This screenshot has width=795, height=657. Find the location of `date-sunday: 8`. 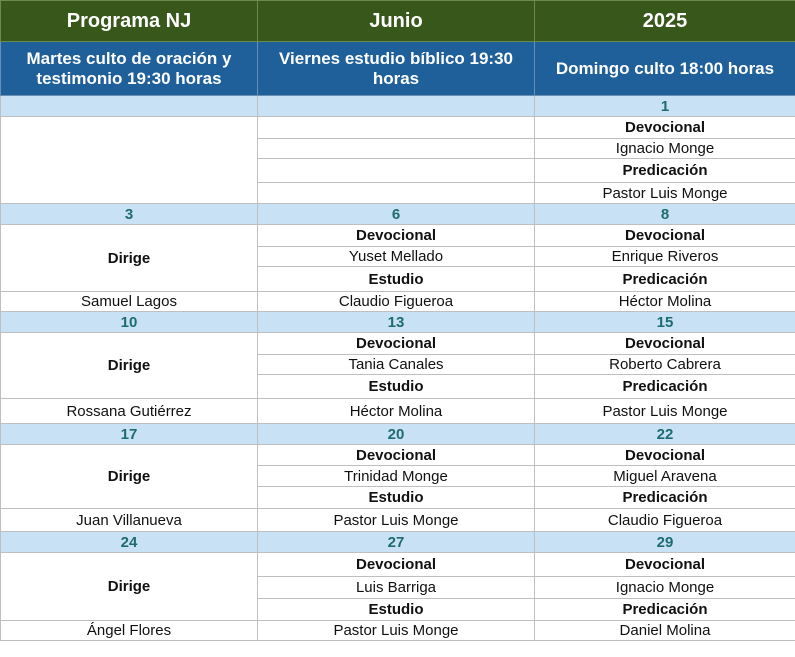

date-sunday: 8 is located at coordinates (664, 214).